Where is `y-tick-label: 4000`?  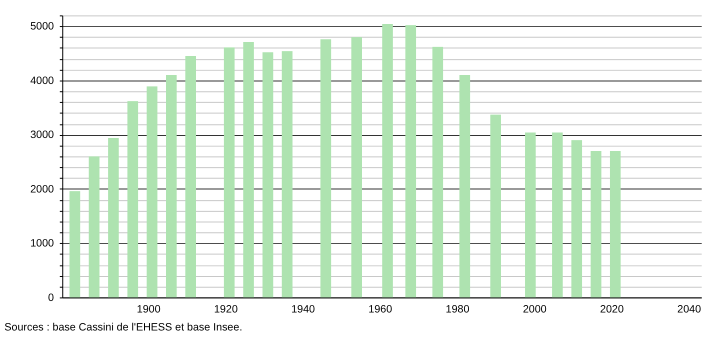 y-tick-label: 4000 is located at coordinates (42, 80).